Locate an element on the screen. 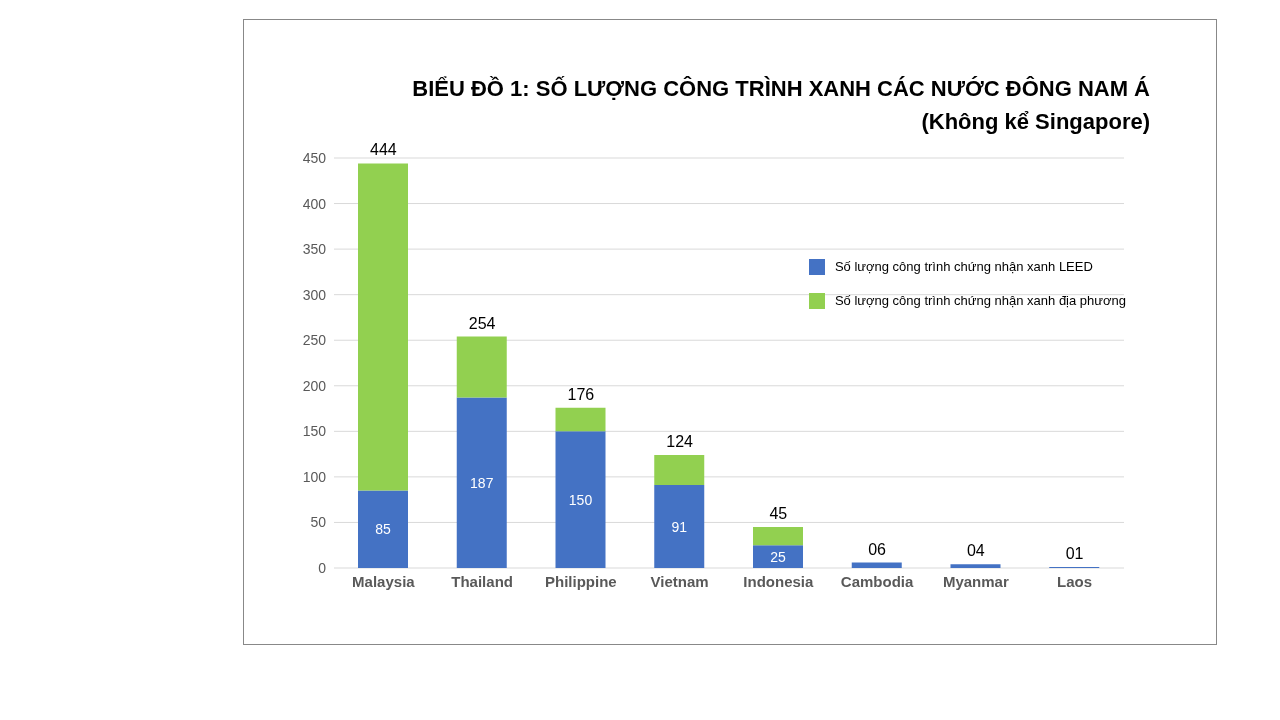 The height and width of the screenshot is (720, 1280). y-tick-label: 200 is located at coordinates (314, 385).